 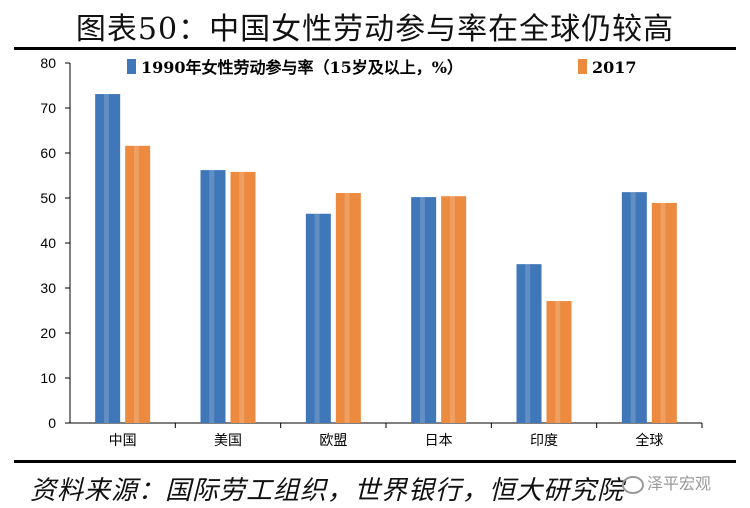 What do you see at coordinates (649, 440) in the screenshot?
I see `x-tick-label: 全球` at bounding box center [649, 440].